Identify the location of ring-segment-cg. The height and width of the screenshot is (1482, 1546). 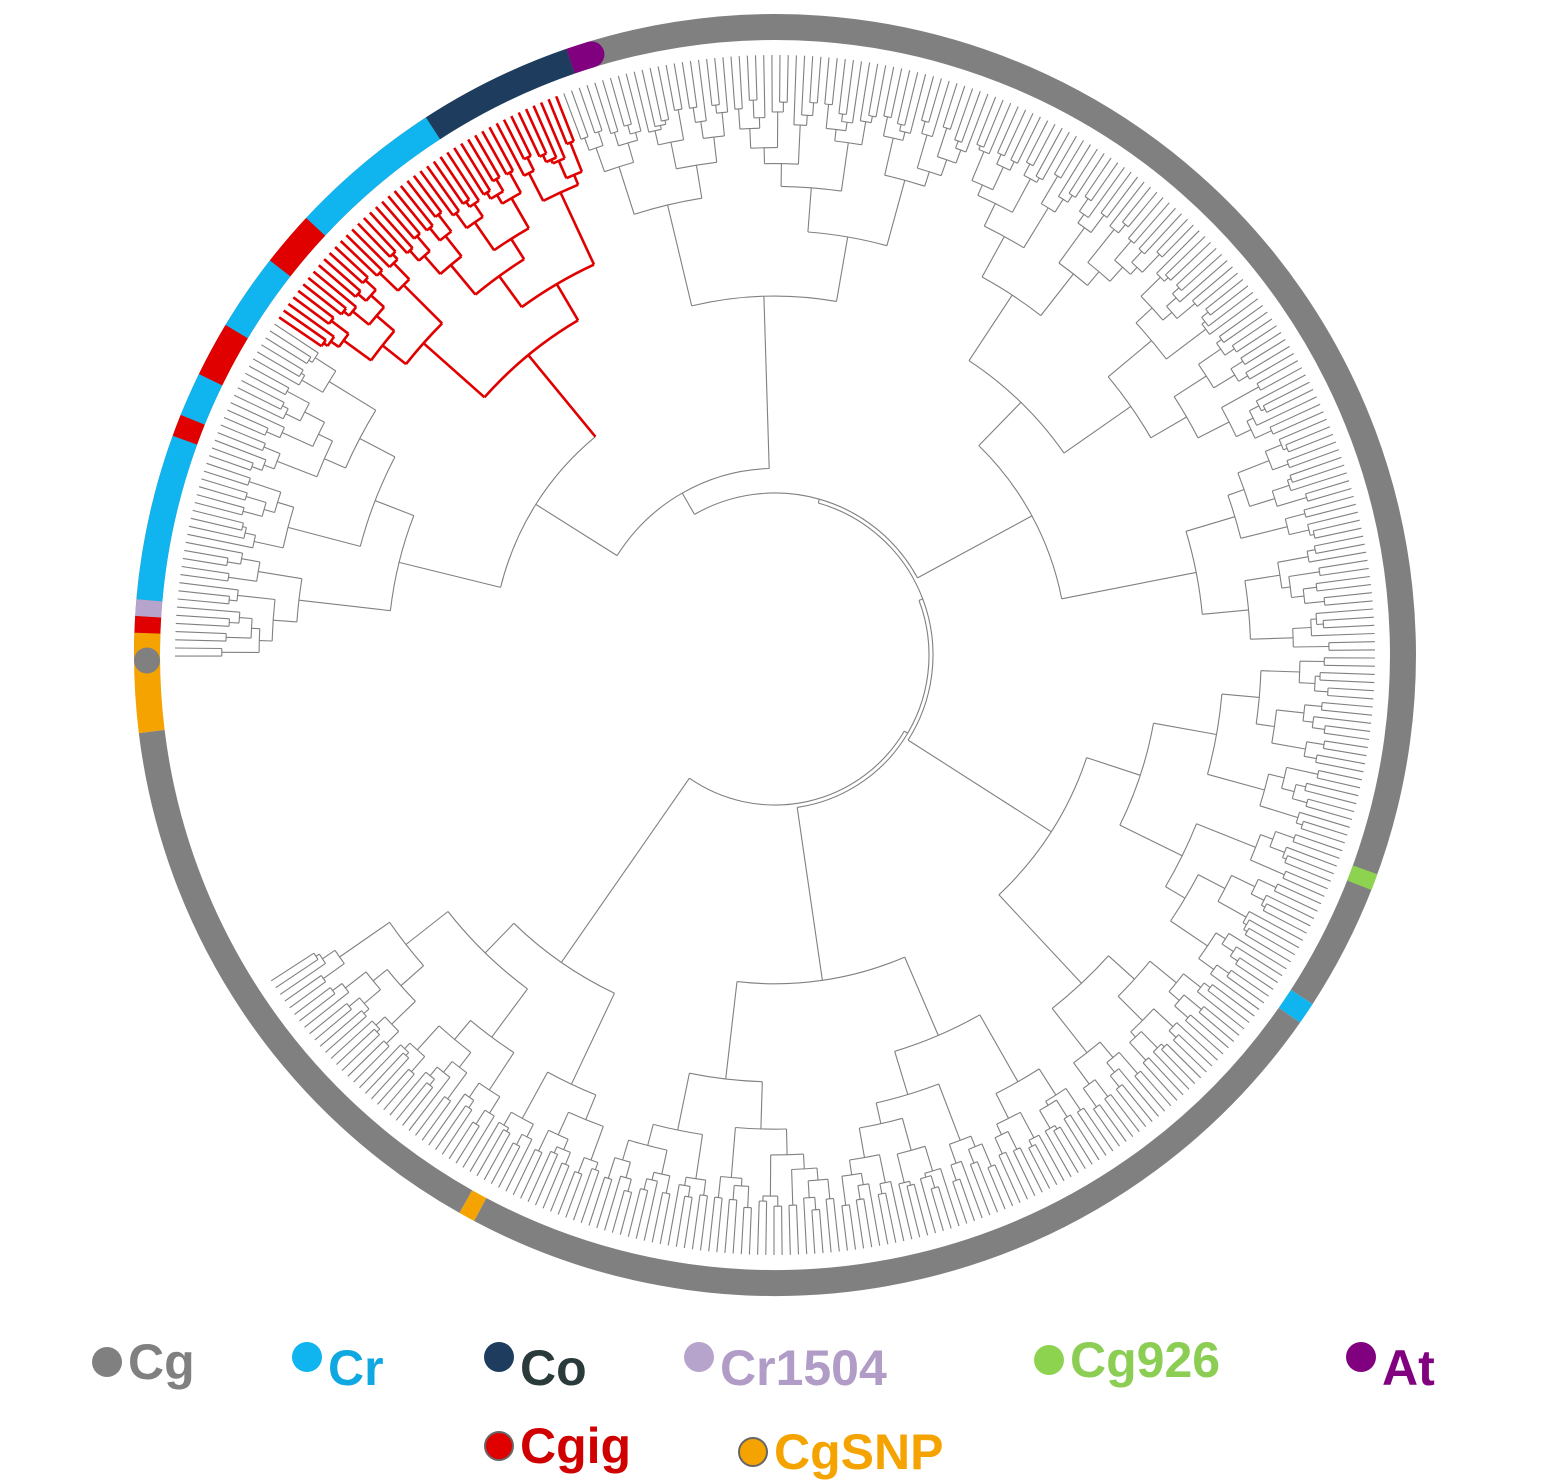
(305, 971).